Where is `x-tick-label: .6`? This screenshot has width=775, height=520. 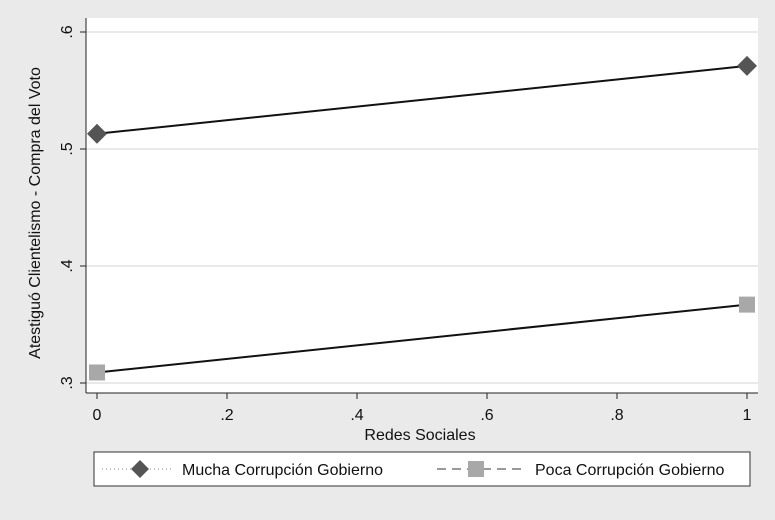 x-tick-label: .6 is located at coordinates (486, 415).